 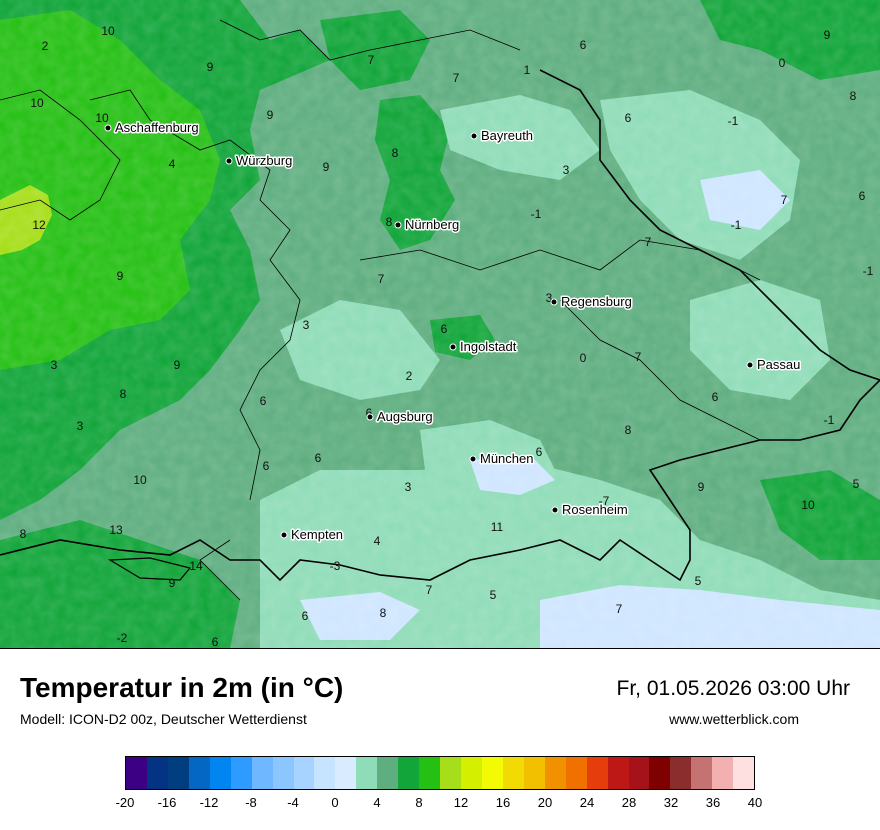 I want to click on temperature-value: -3, so click(x=335, y=566).